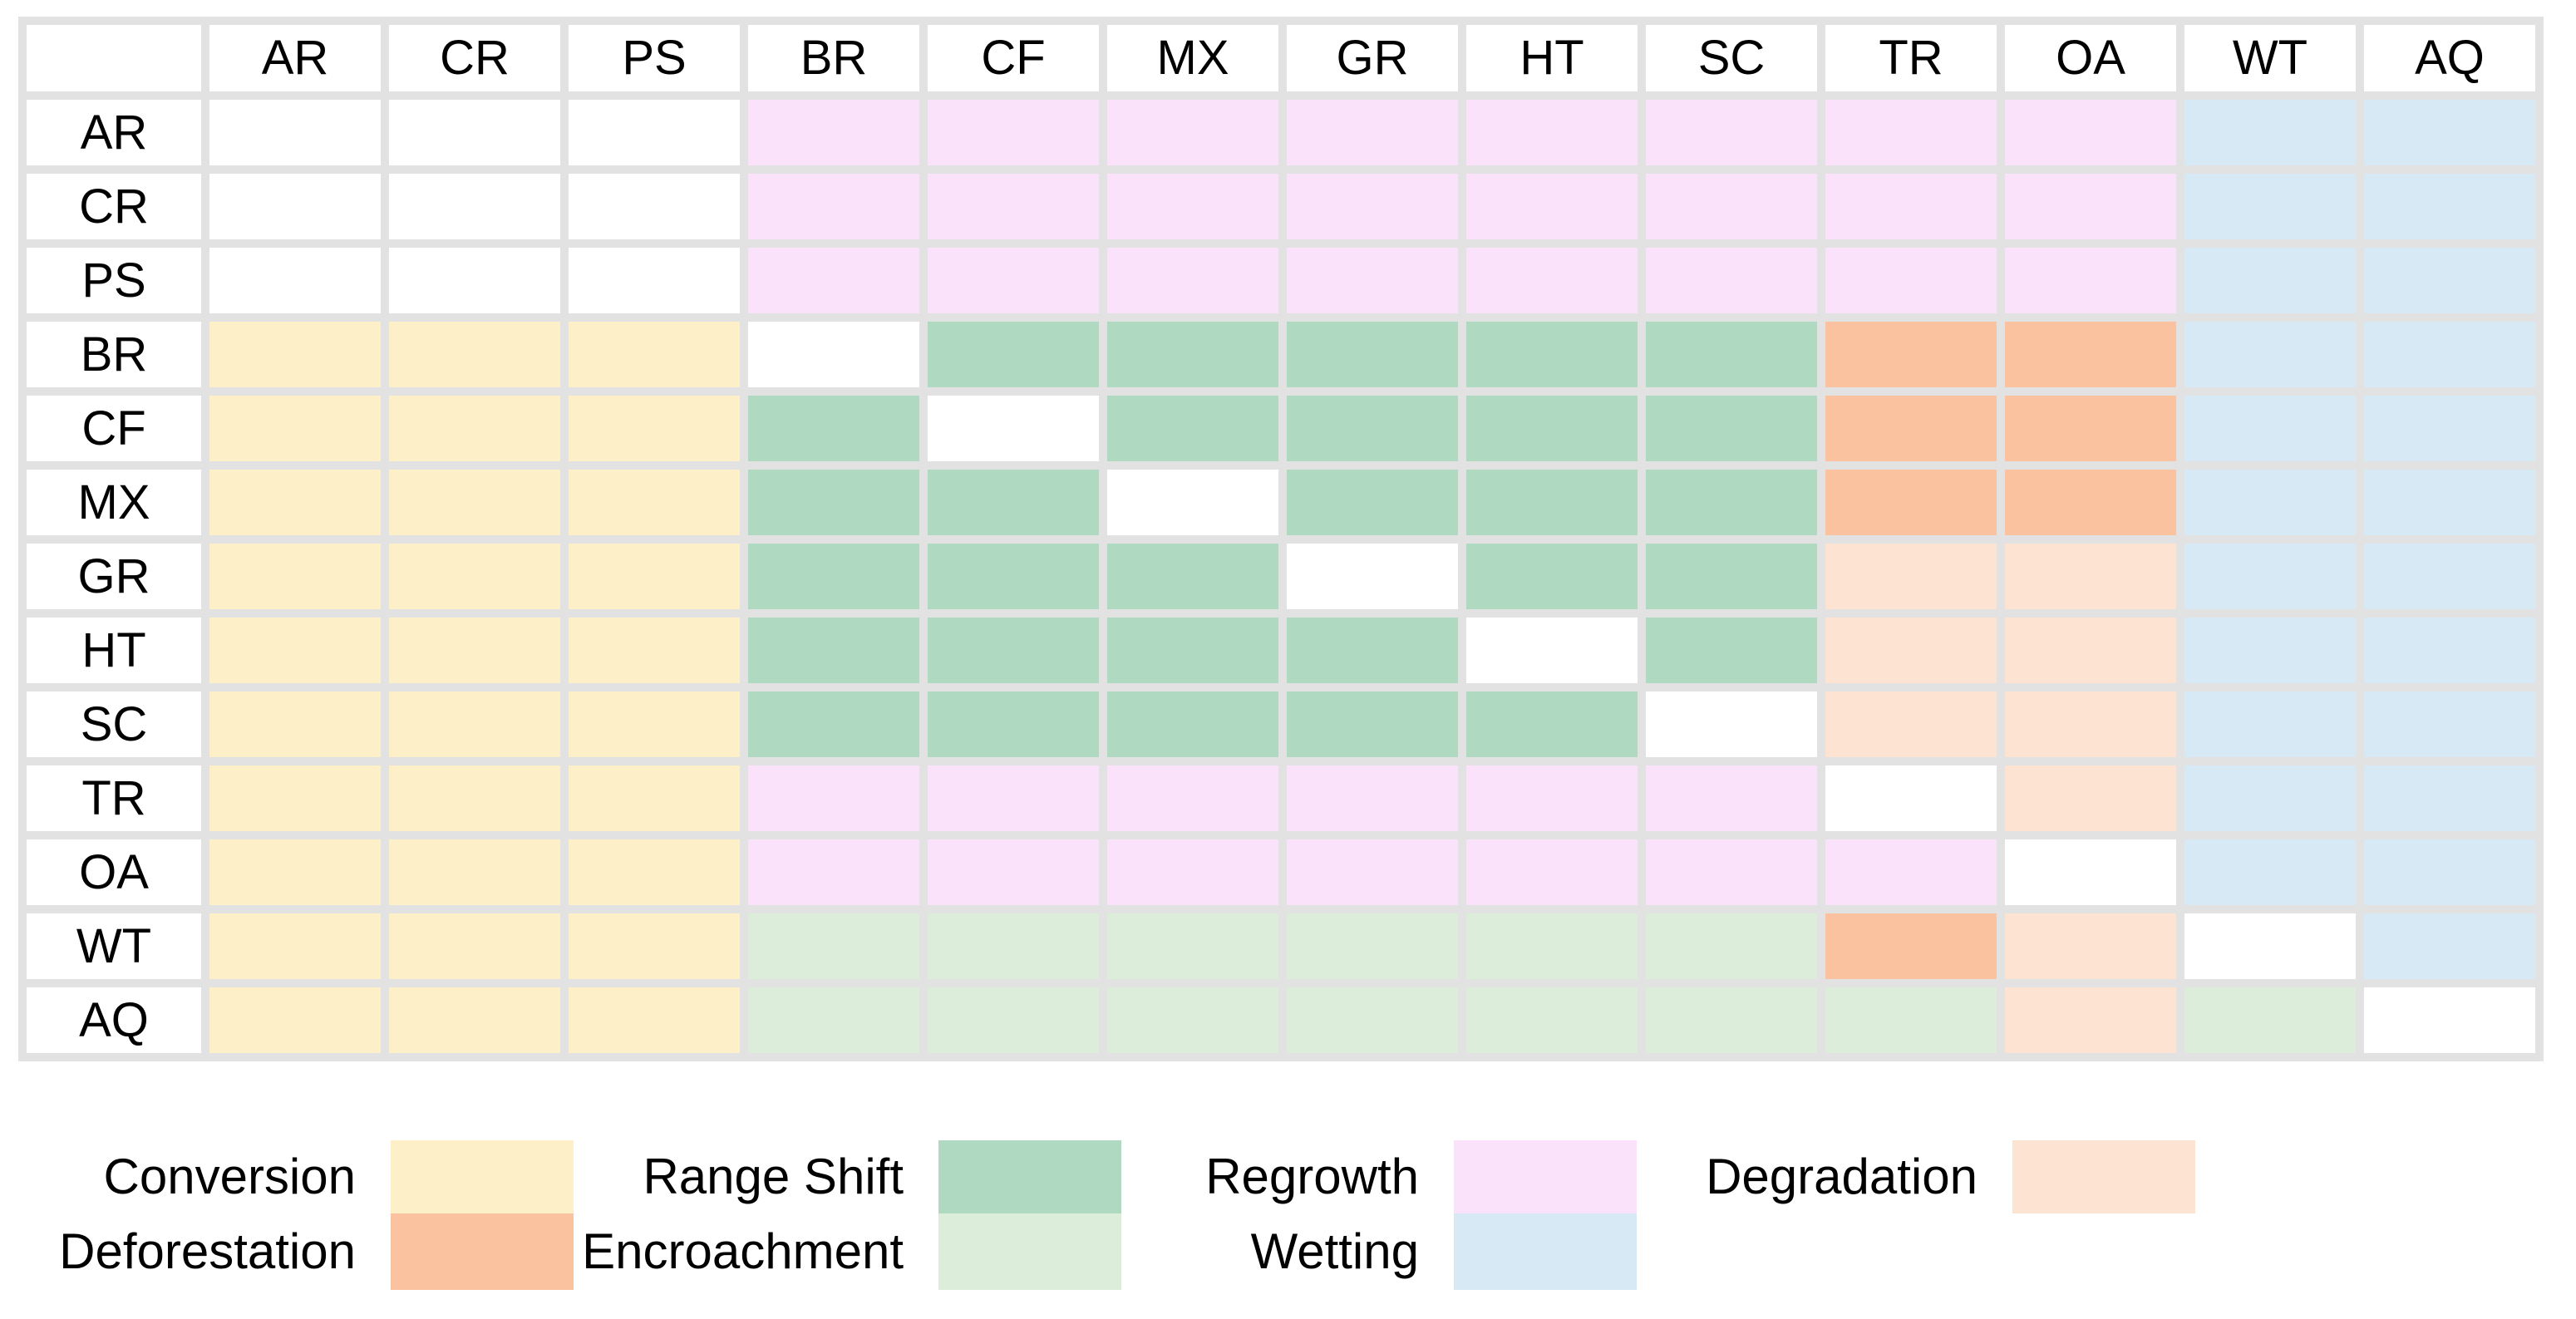 The image size is (2576, 1319). Describe the element at coordinates (2090, 58) in the screenshot. I see `matrix-column-header-OA: OA` at that location.